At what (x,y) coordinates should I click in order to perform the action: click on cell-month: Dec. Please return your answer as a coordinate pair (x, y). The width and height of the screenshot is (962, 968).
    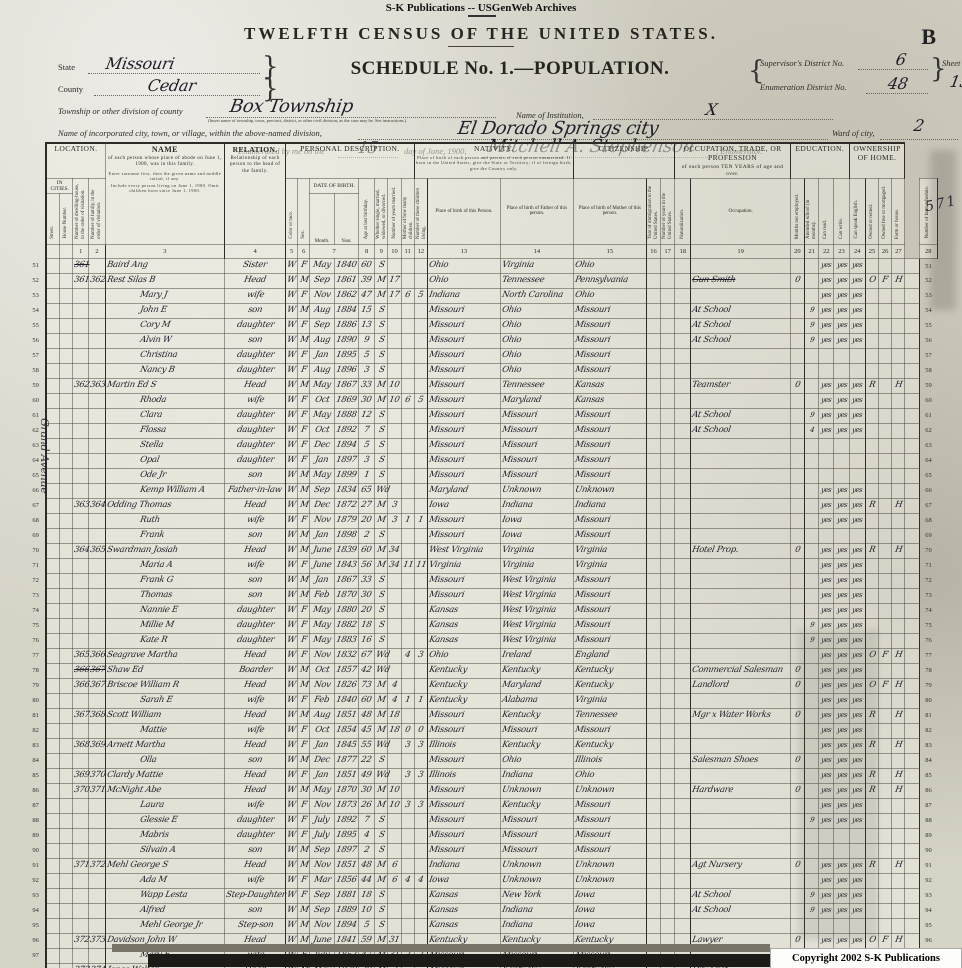
    Looking at the image, I should click on (322, 505).